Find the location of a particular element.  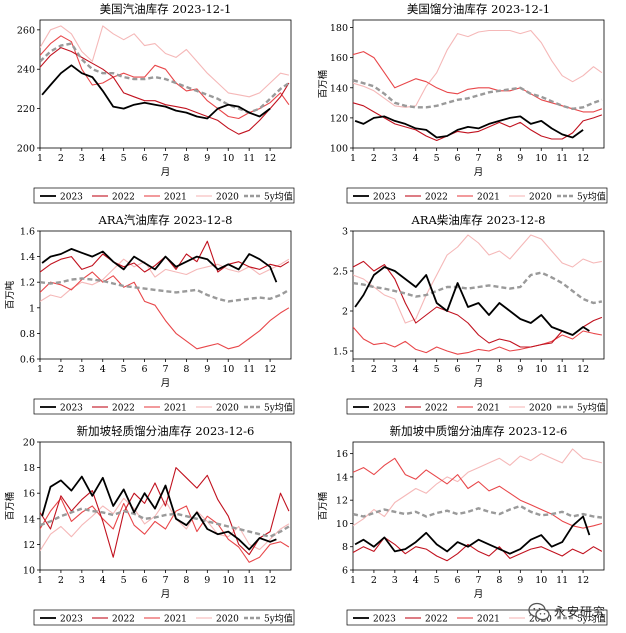

y-tick-label: 220 is located at coordinates (26, 109).